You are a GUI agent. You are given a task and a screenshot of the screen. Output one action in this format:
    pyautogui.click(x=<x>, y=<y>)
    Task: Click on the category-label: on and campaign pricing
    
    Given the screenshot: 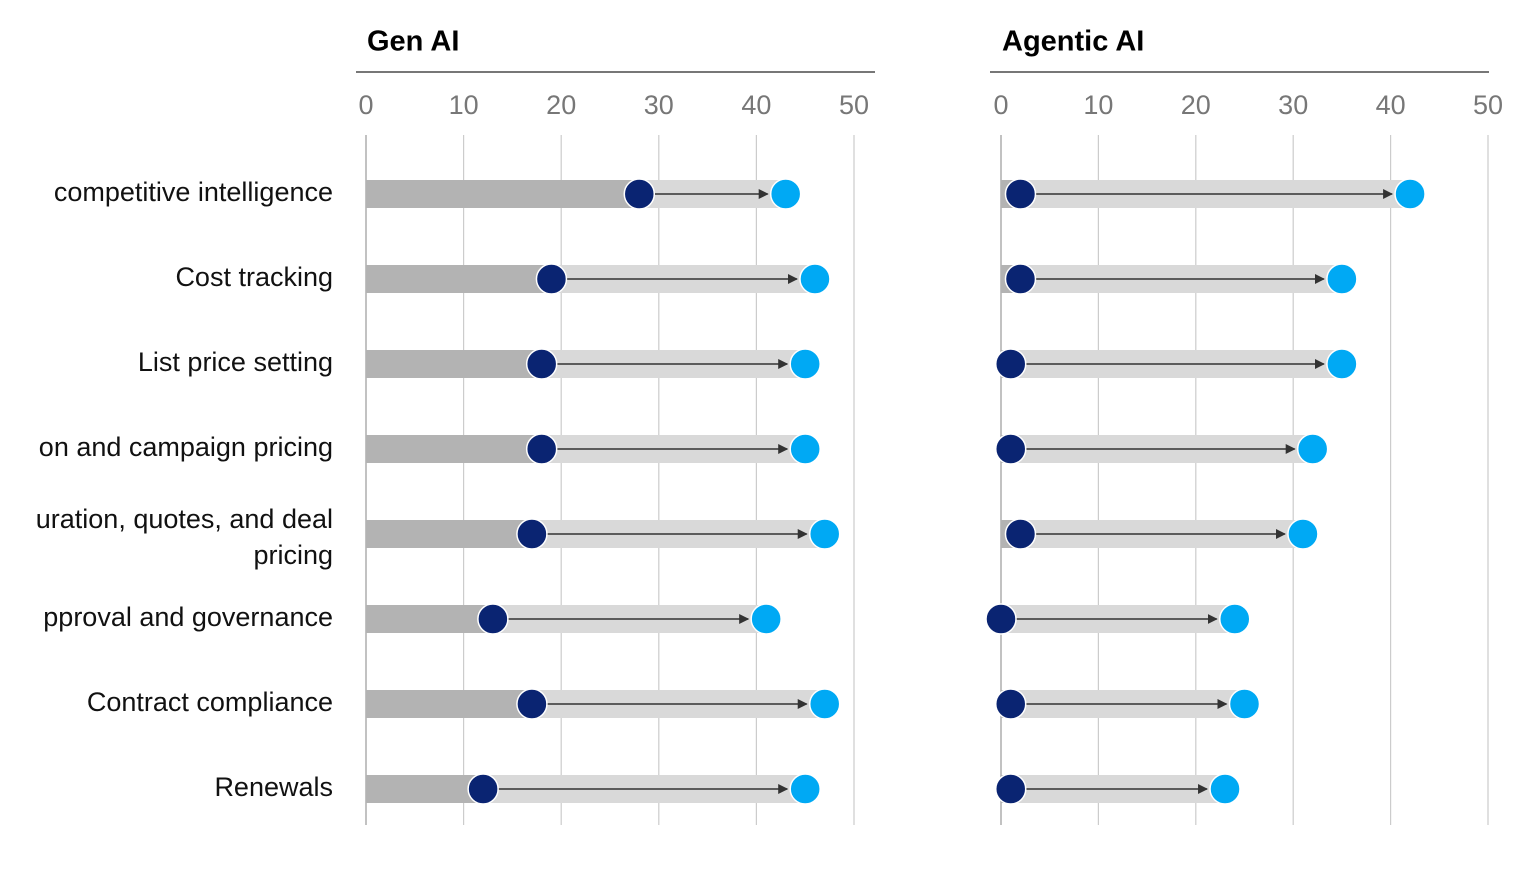 What is the action you would take?
    pyautogui.click(x=186, y=447)
    